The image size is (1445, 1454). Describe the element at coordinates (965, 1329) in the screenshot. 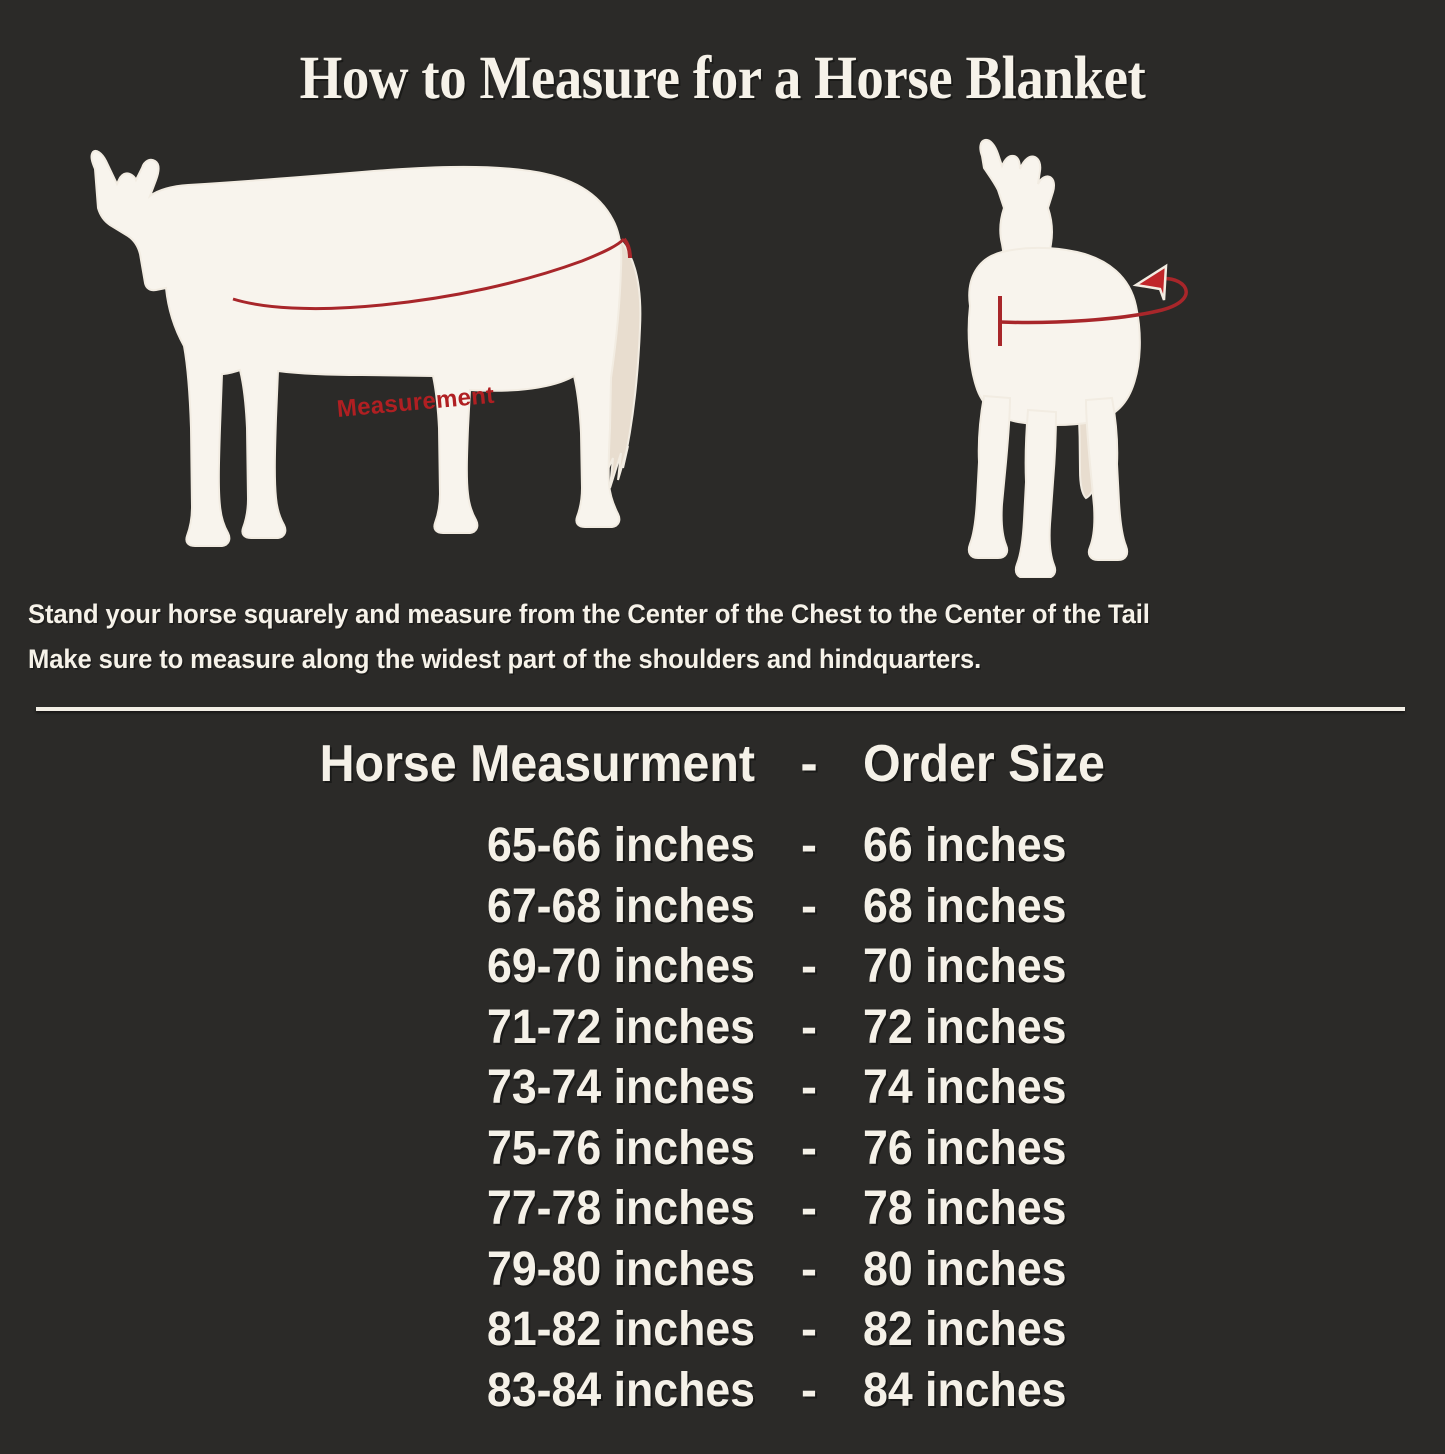

I see `cell-size: 82 inches` at that location.